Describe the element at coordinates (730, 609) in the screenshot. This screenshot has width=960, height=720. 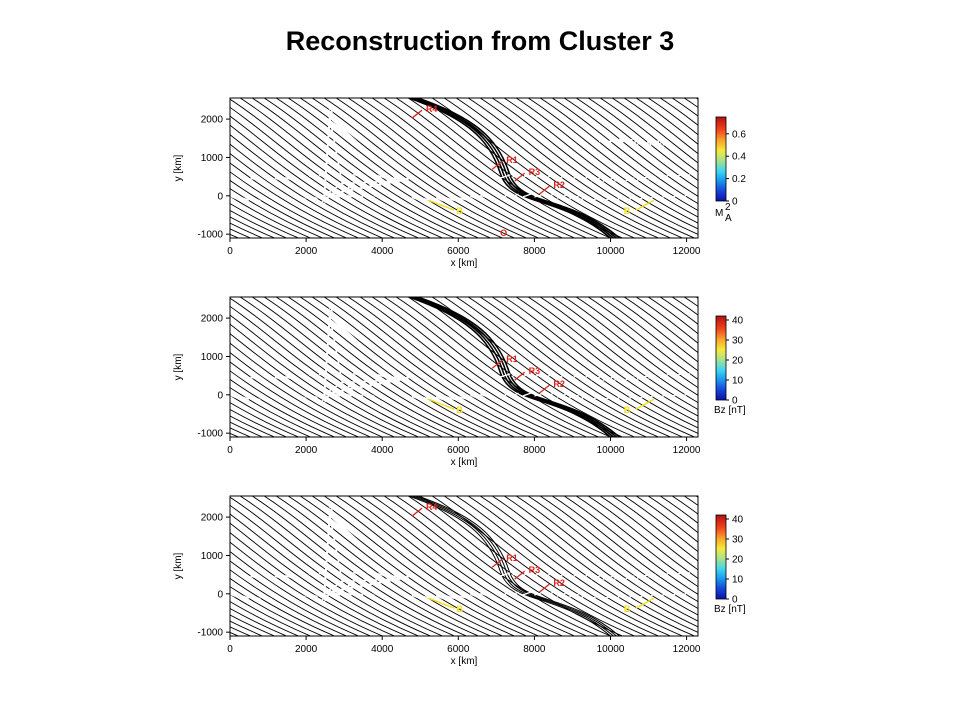
I see `colorbar-label: Bz [nT]` at that location.